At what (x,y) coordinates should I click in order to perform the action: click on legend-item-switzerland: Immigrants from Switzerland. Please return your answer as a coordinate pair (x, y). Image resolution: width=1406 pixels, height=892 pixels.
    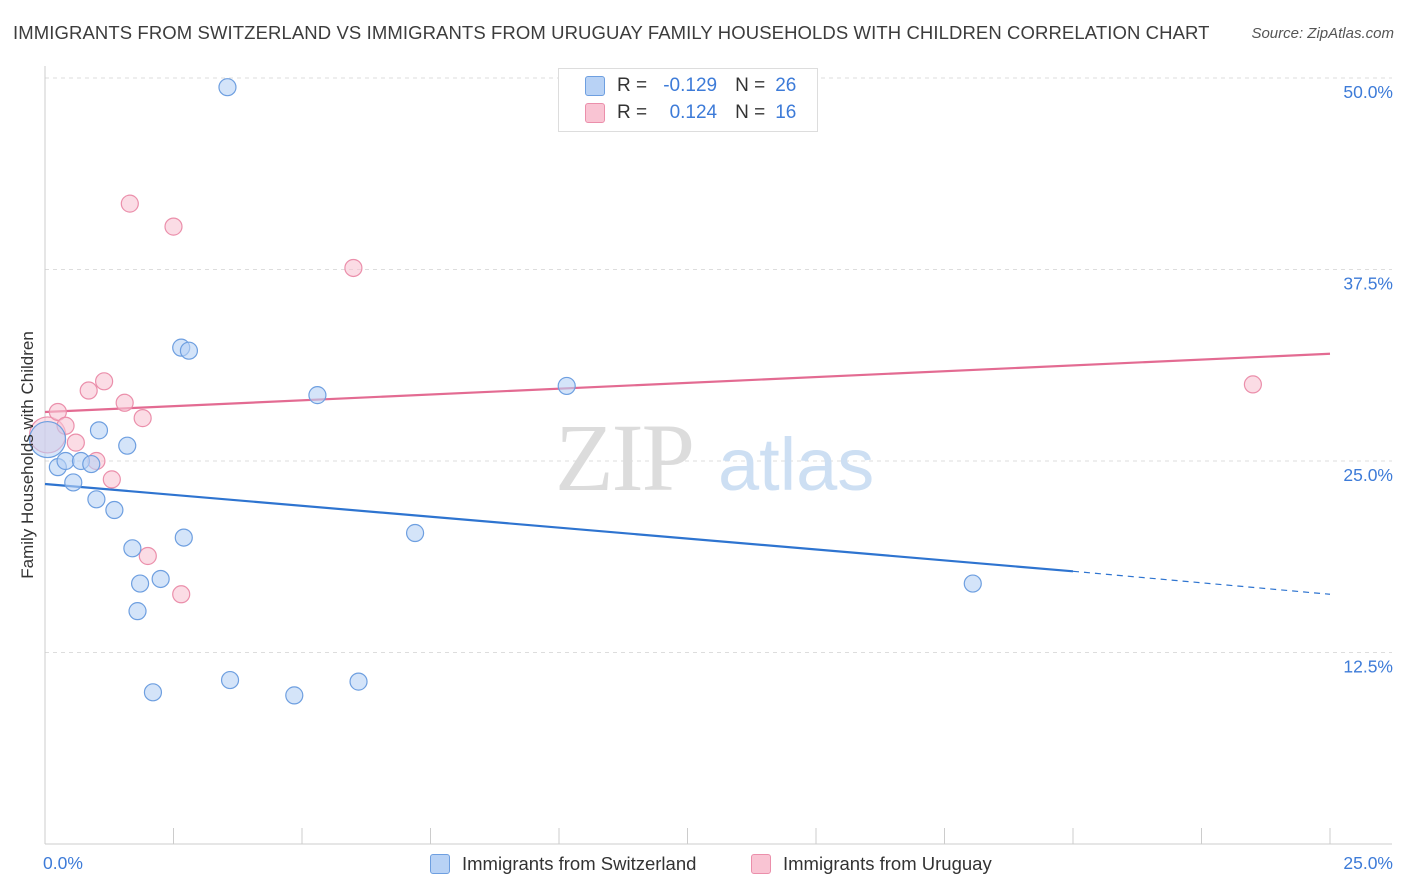
    Looking at the image, I should click on (563, 864).